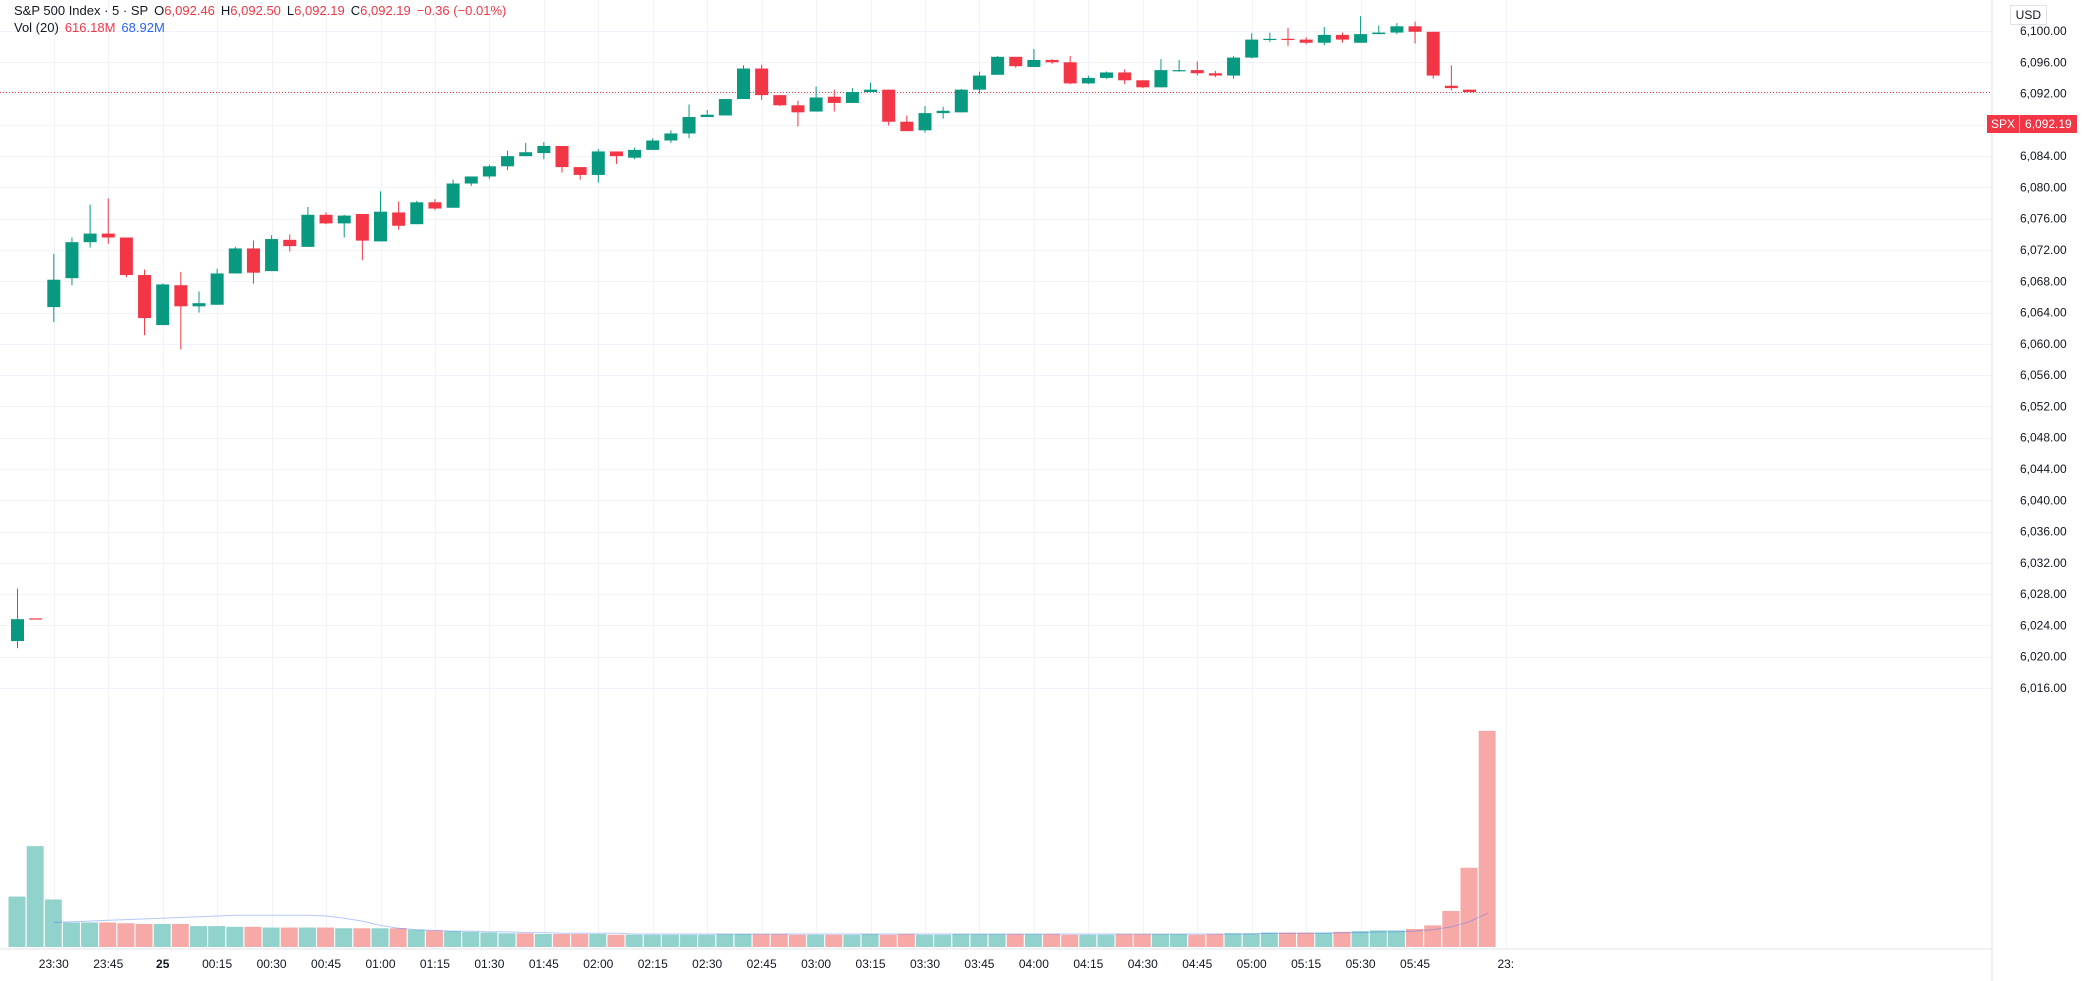  I want to click on high-value: 6,092.50, so click(255, 10).